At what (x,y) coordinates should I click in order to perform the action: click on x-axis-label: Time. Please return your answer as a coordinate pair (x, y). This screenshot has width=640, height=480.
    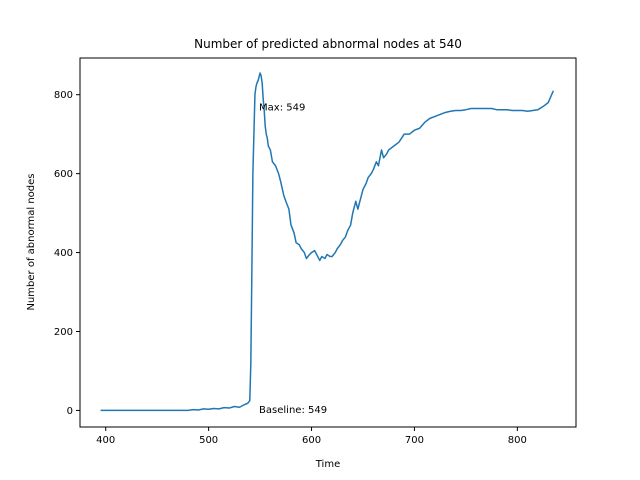
    Looking at the image, I should click on (327, 464).